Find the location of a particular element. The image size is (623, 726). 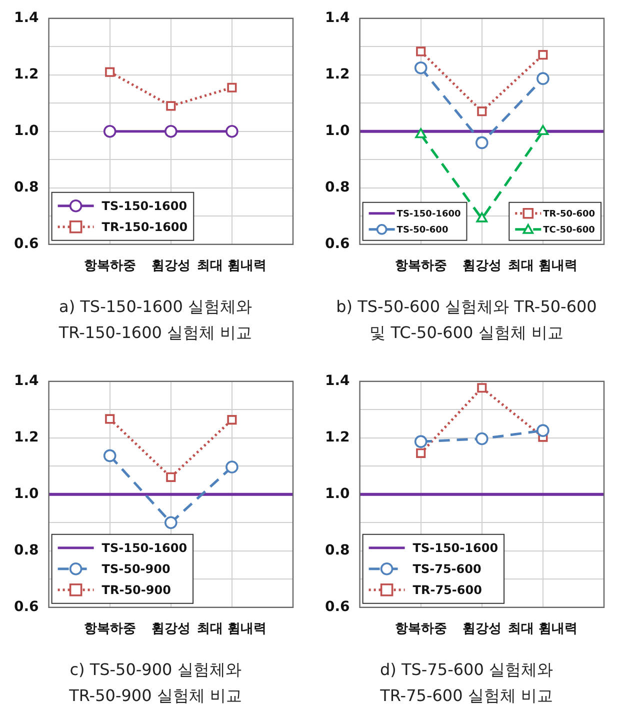

legend-label: TC-50-600 is located at coordinates (569, 231).